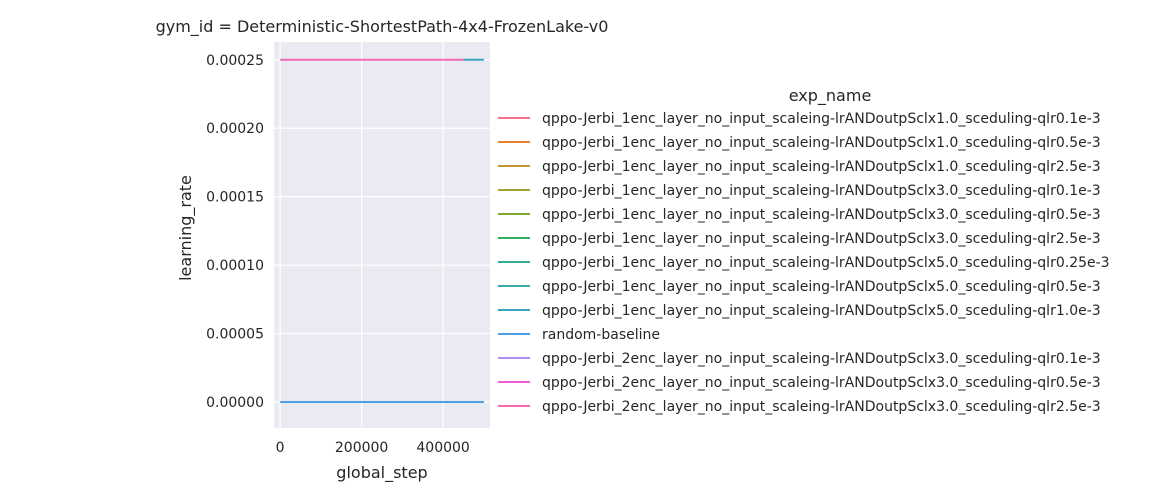 The width and height of the screenshot is (1175, 500). I want to click on x-axis: 0 200000 400000, so click(373, 448).